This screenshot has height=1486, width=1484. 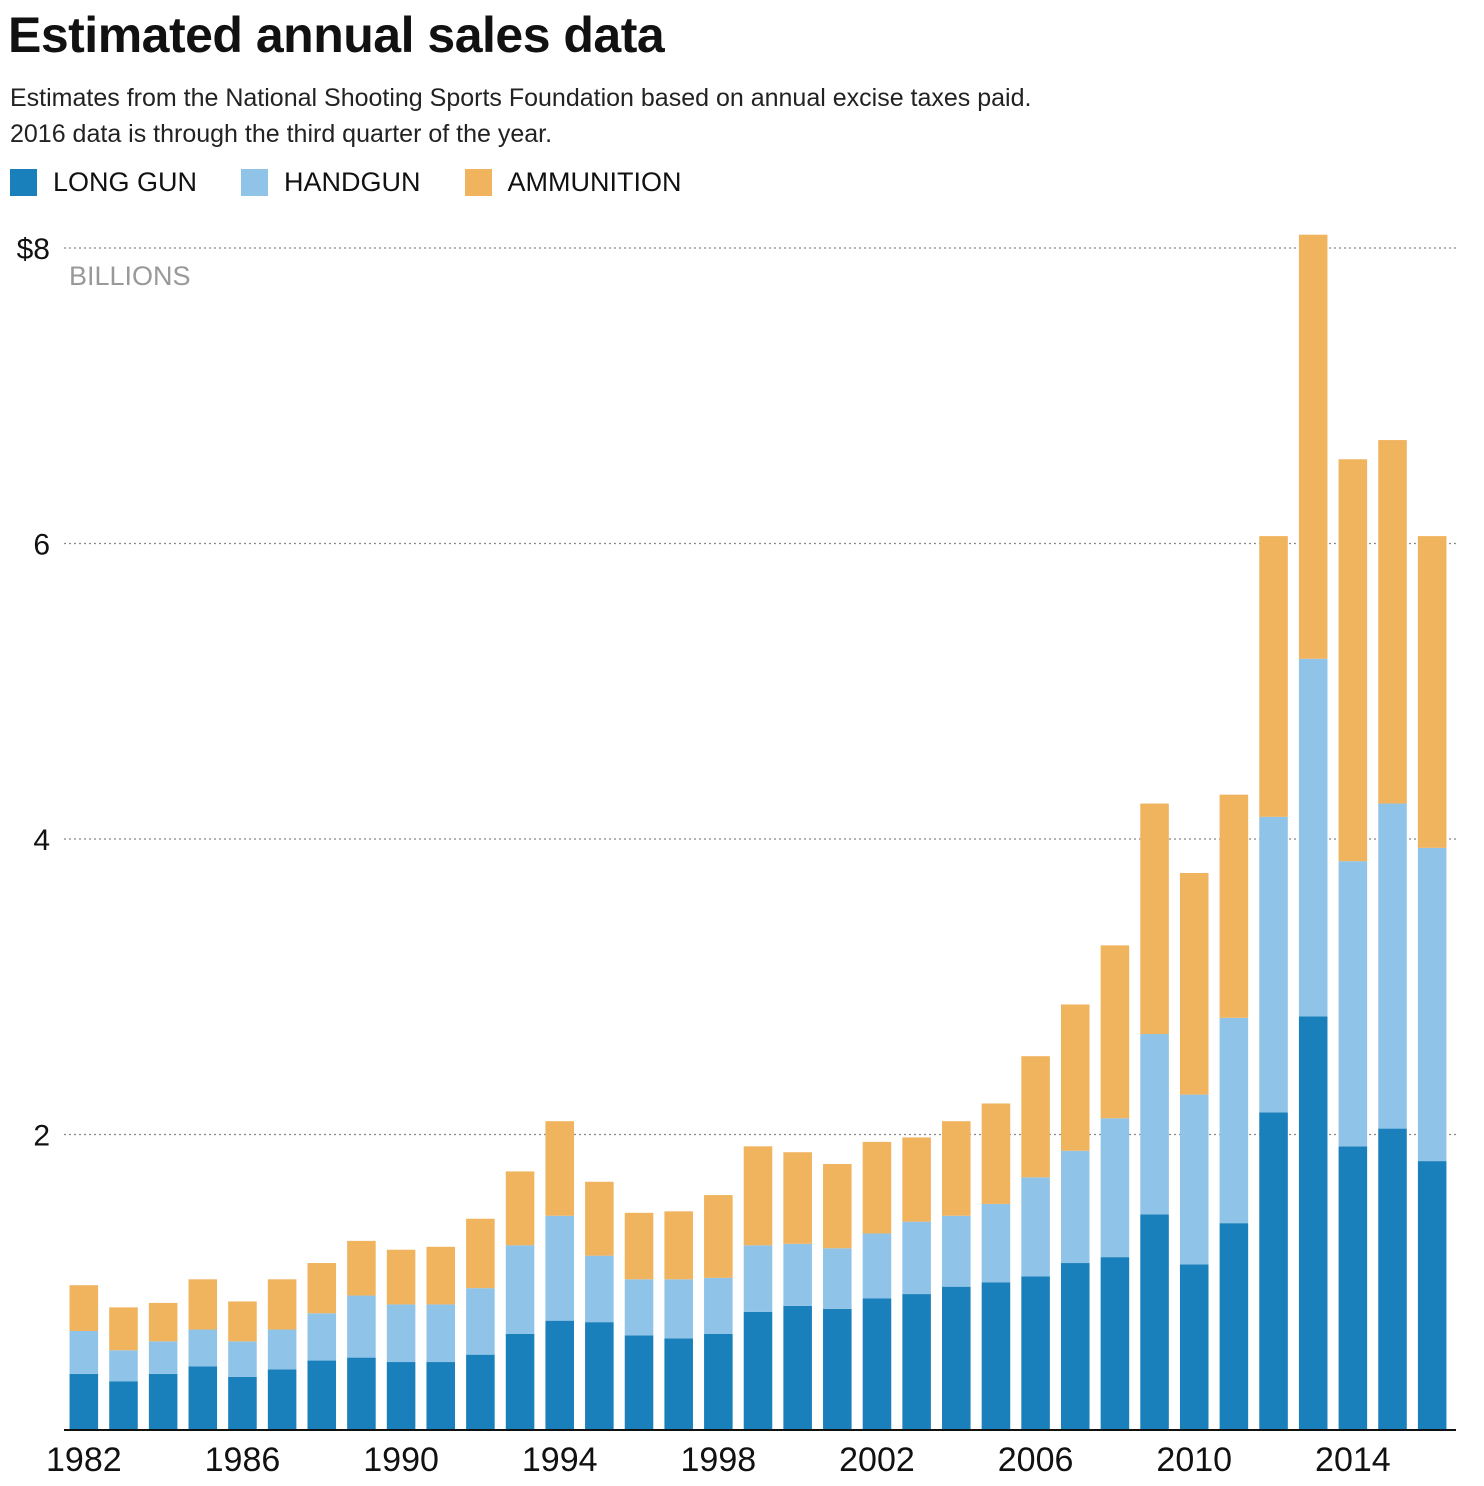 I want to click on x-tick-label: 2010, so click(x=1194, y=1460).